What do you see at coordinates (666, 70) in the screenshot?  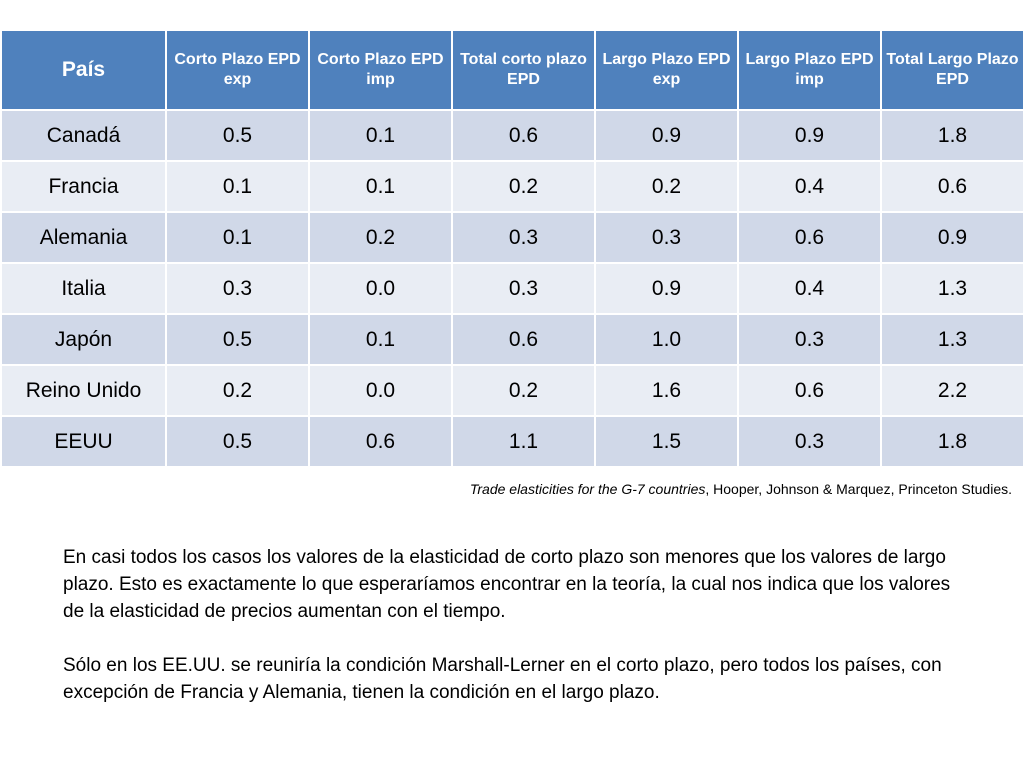 I see `header-long-exp: Largo Plazo EPD exp` at bounding box center [666, 70].